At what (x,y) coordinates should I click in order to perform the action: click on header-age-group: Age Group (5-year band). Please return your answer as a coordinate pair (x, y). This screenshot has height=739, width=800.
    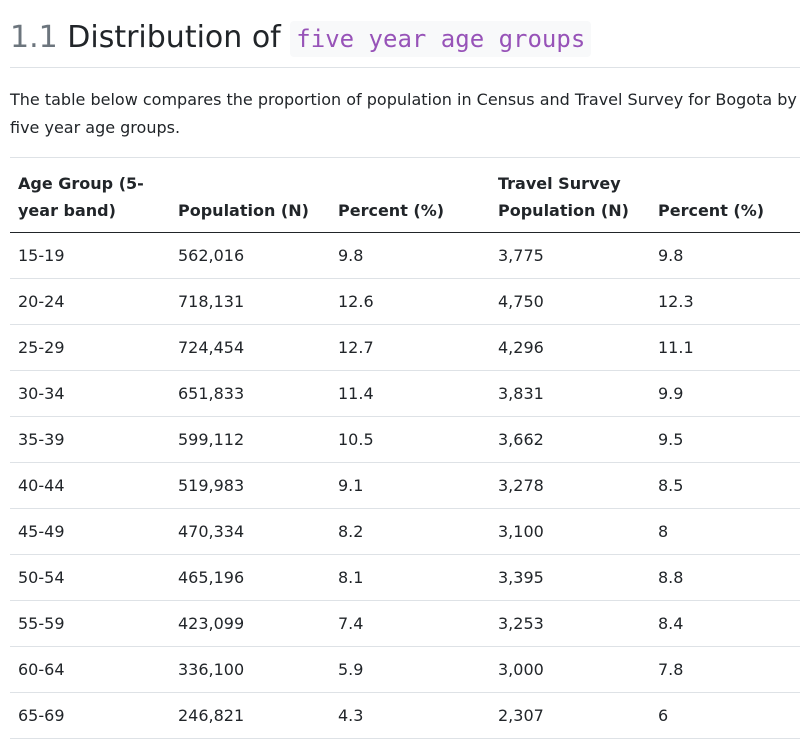
    Looking at the image, I should click on (90, 195).